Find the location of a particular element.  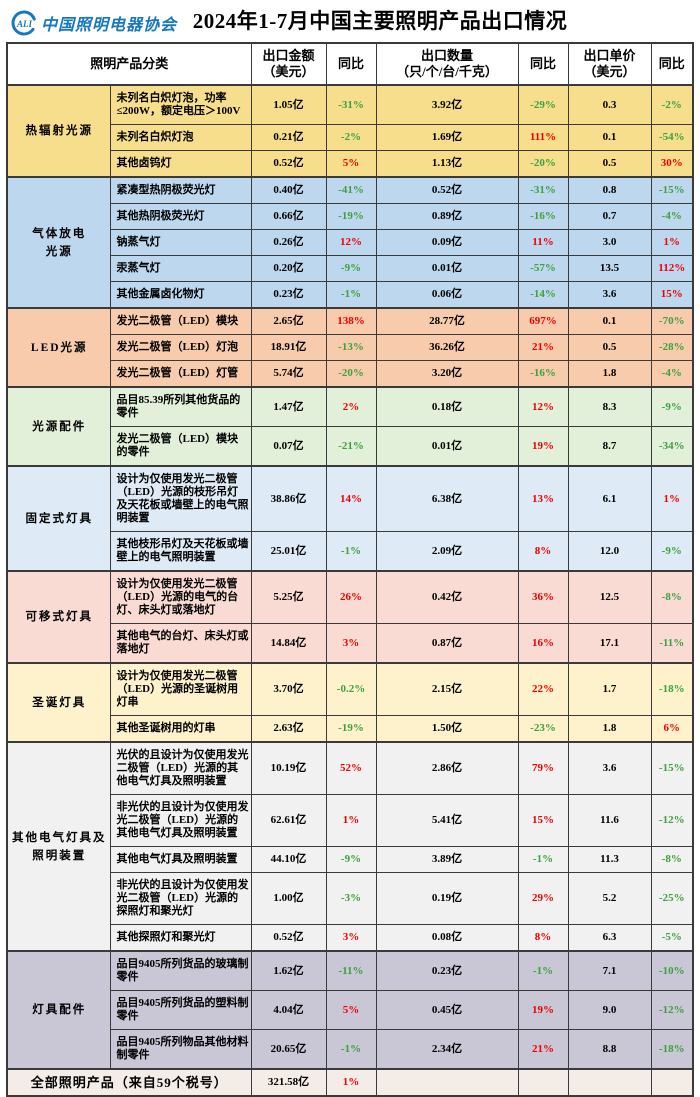

price-yoy-cell: 30% is located at coordinates (672, 164).